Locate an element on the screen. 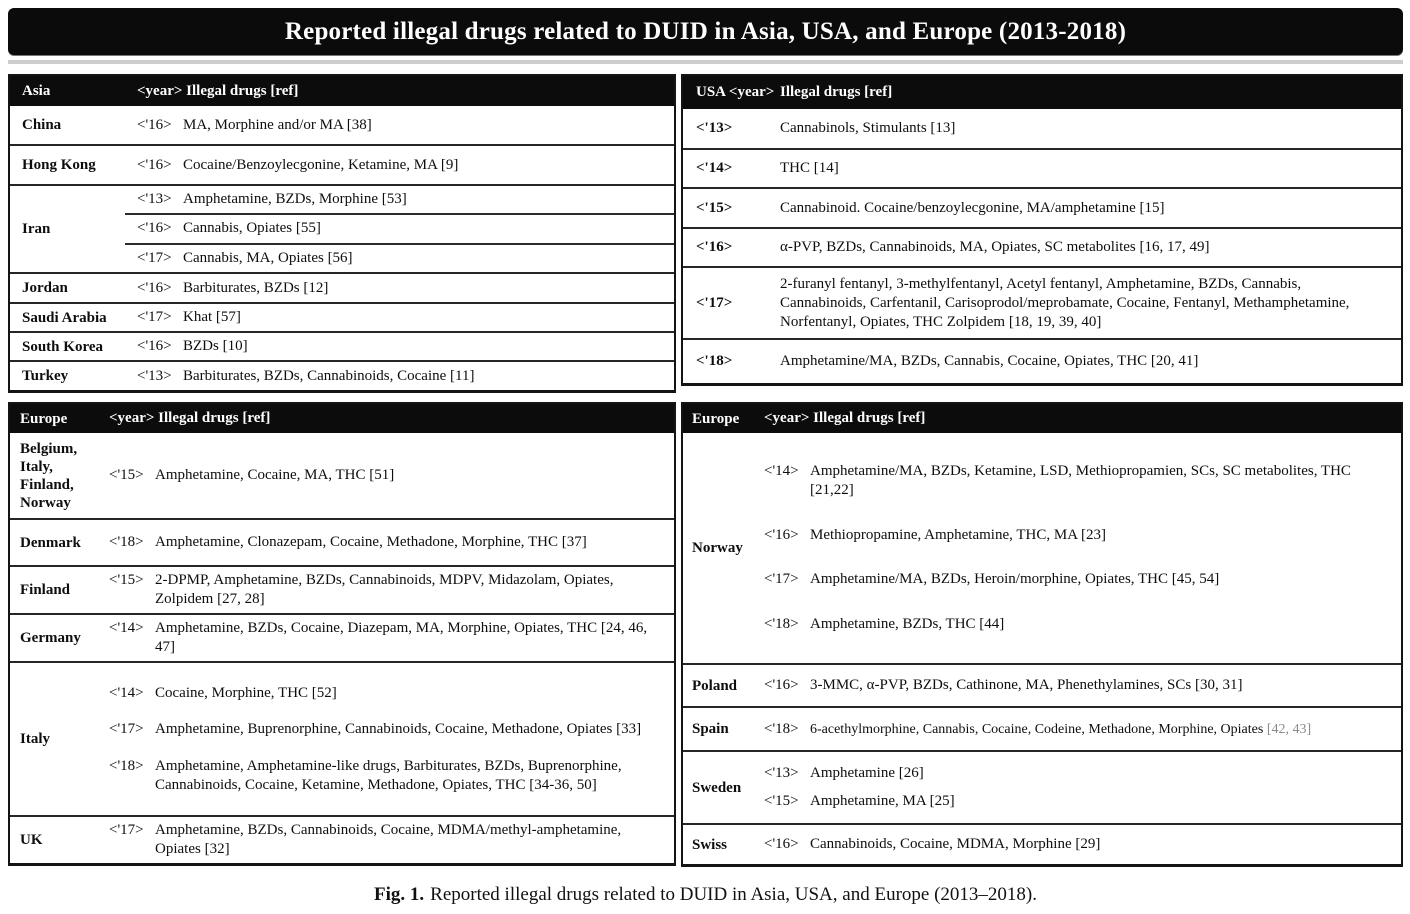 The image size is (1410, 914). table-header: Asia <year> Illegal drugs [ref] is located at coordinates (342, 91).